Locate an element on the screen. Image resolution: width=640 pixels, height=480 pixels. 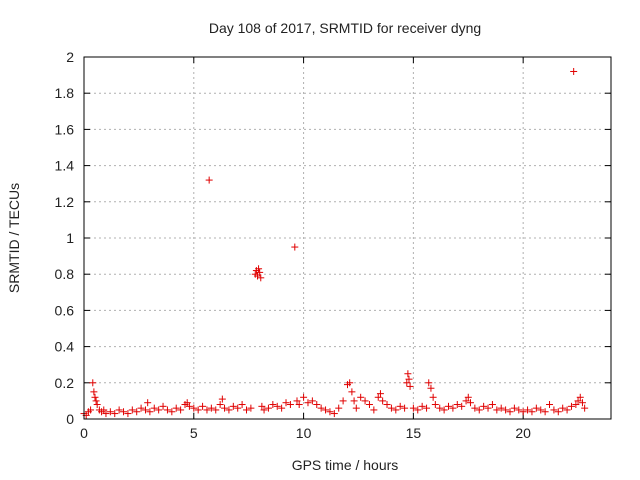
y-tick-label: 1.6 is located at coordinates (65, 129).